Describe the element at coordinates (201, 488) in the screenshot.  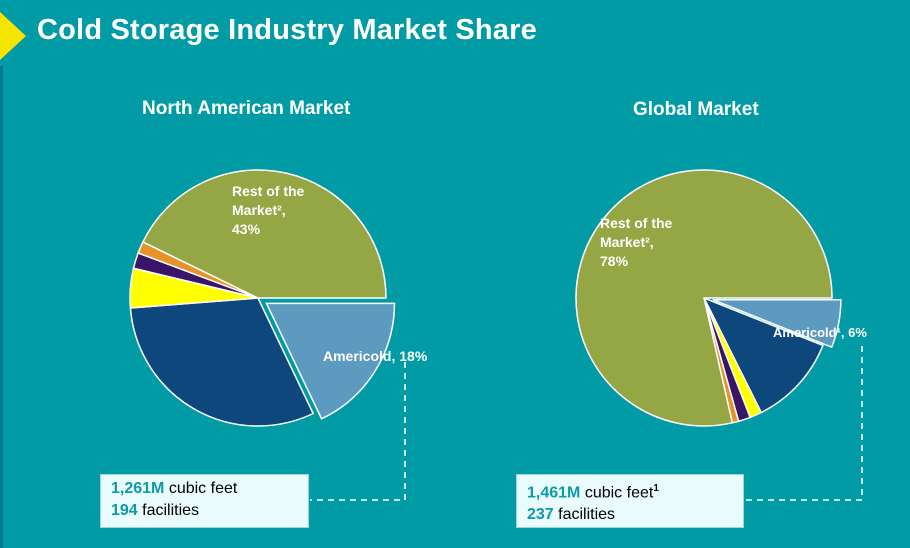
I see `na-volume-unit: cubic feet` at that location.